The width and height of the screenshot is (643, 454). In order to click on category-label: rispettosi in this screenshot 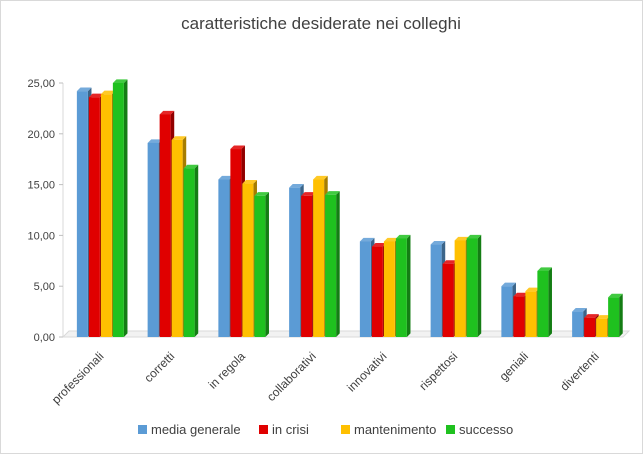, I will do `click(438, 371)`.